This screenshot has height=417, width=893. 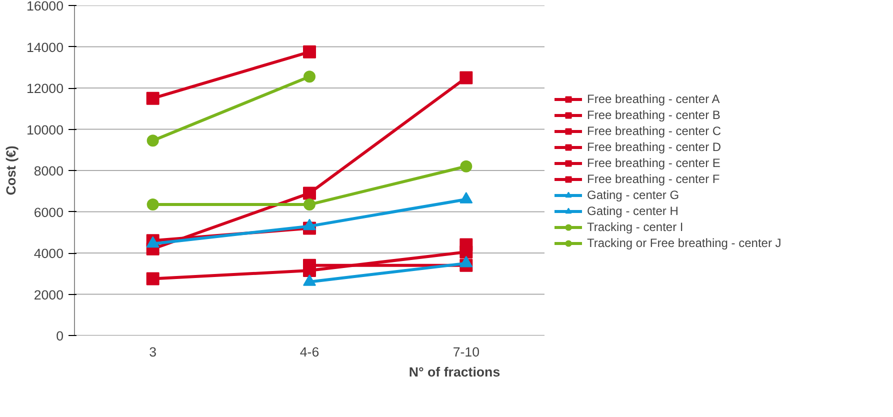 I want to click on legend-label: Free breathing - center B, so click(x=653, y=115).